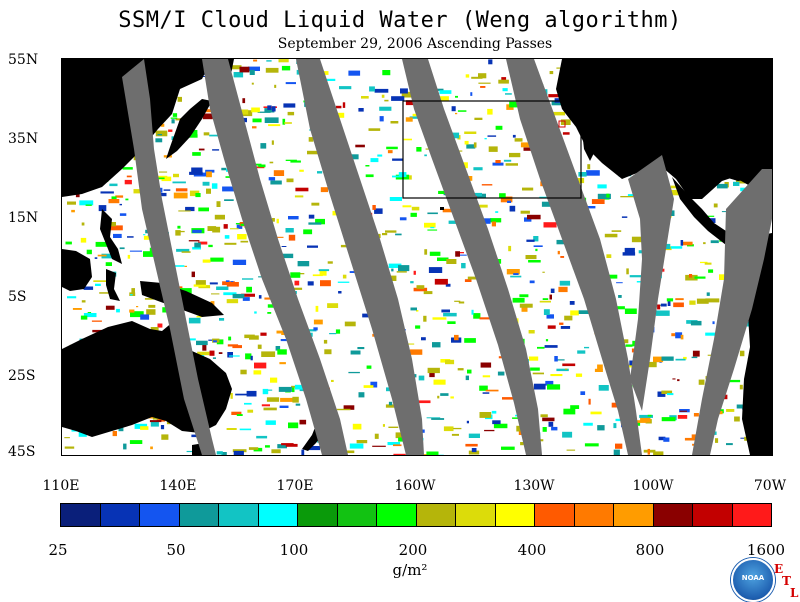 Image resolution: width=800 pixels, height=602 pixels. What do you see at coordinates (26, 60) in the screenshot?
I see `lat-label-55n: 55N` at bounding box center [26, 60].